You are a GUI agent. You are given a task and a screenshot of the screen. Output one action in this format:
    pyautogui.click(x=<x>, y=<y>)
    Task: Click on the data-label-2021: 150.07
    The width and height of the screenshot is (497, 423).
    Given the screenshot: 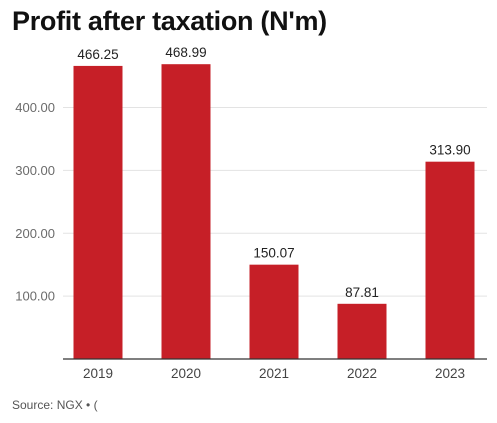 What is the action you would take?
    pyautogui.click(x=273, y=253)
    